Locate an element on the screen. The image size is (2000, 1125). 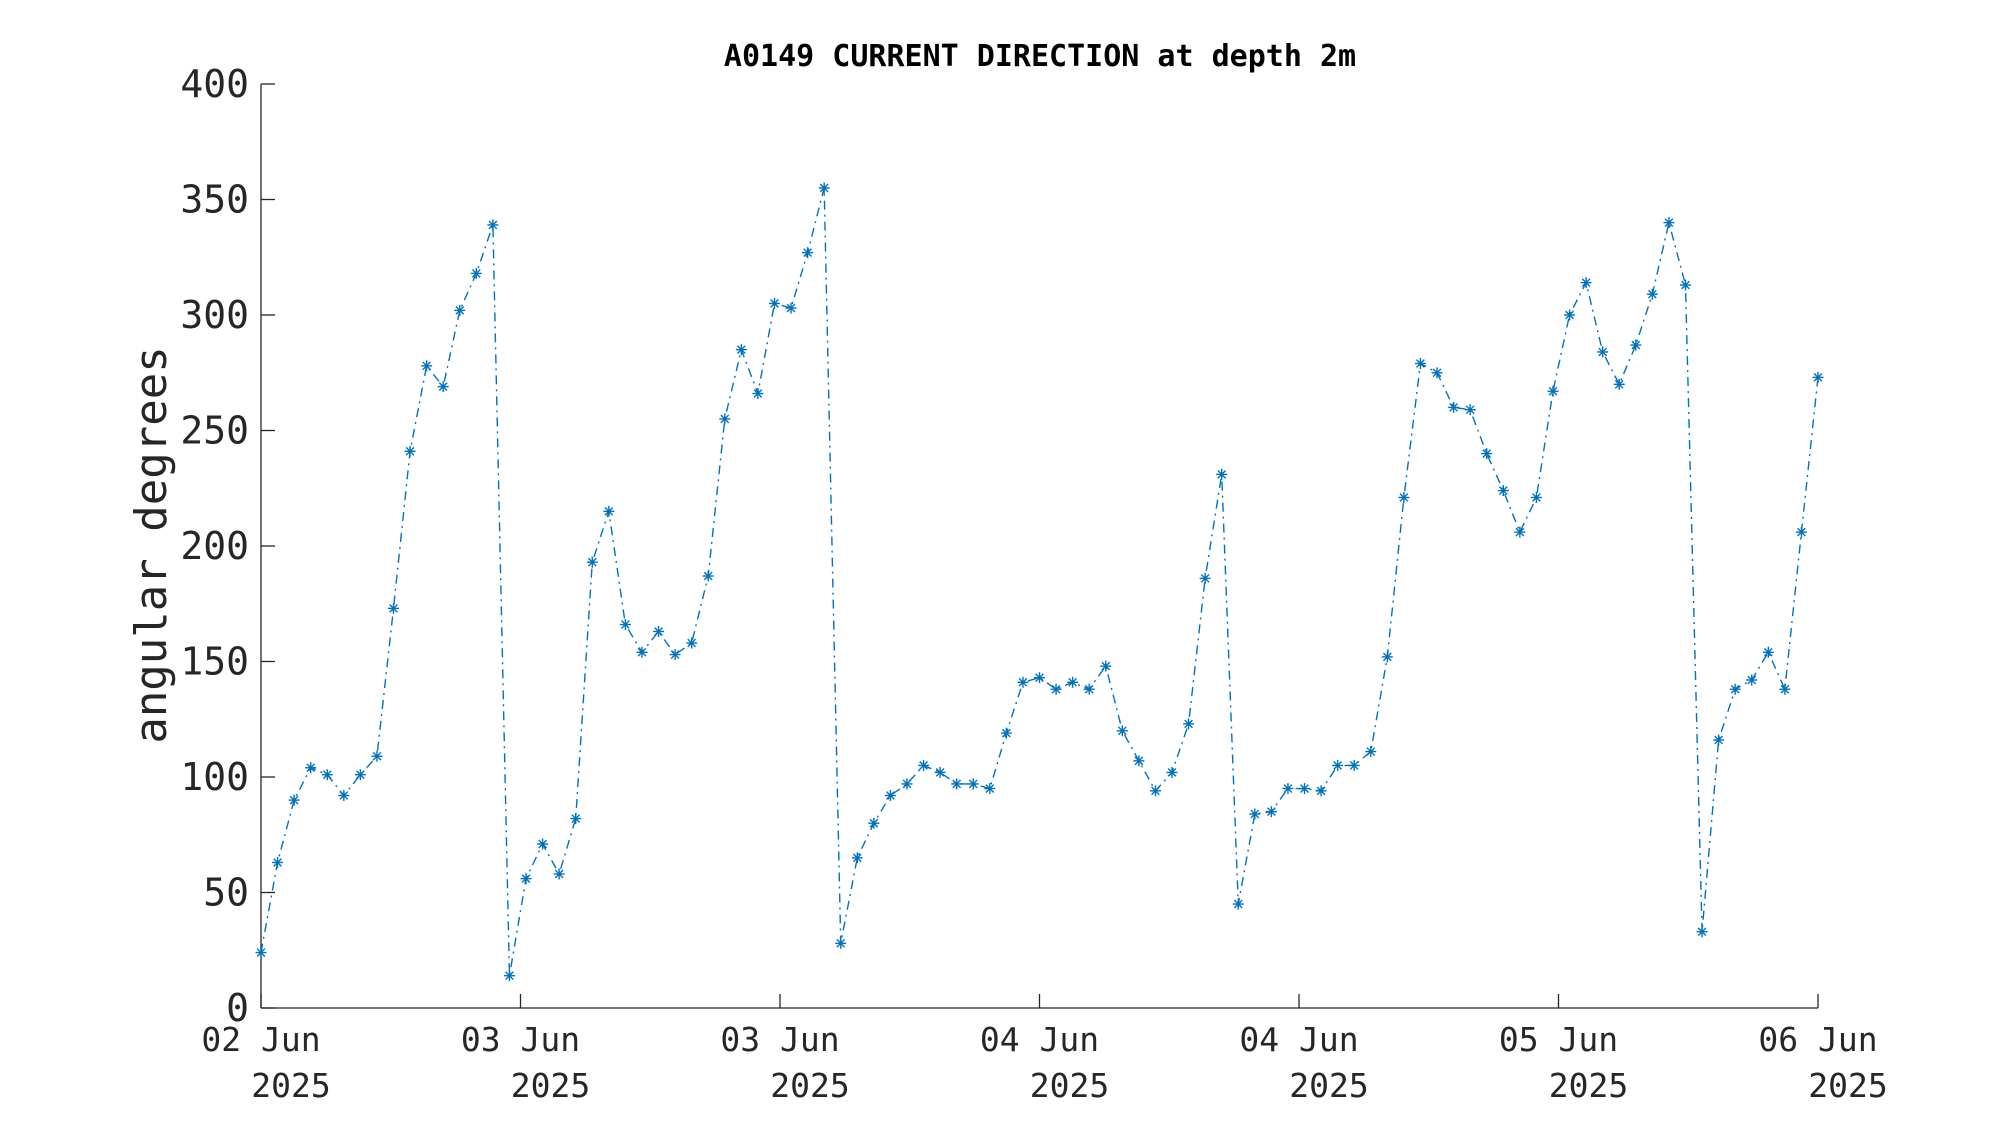
y-tick-label: 200 is located at coordinates (214, 546).